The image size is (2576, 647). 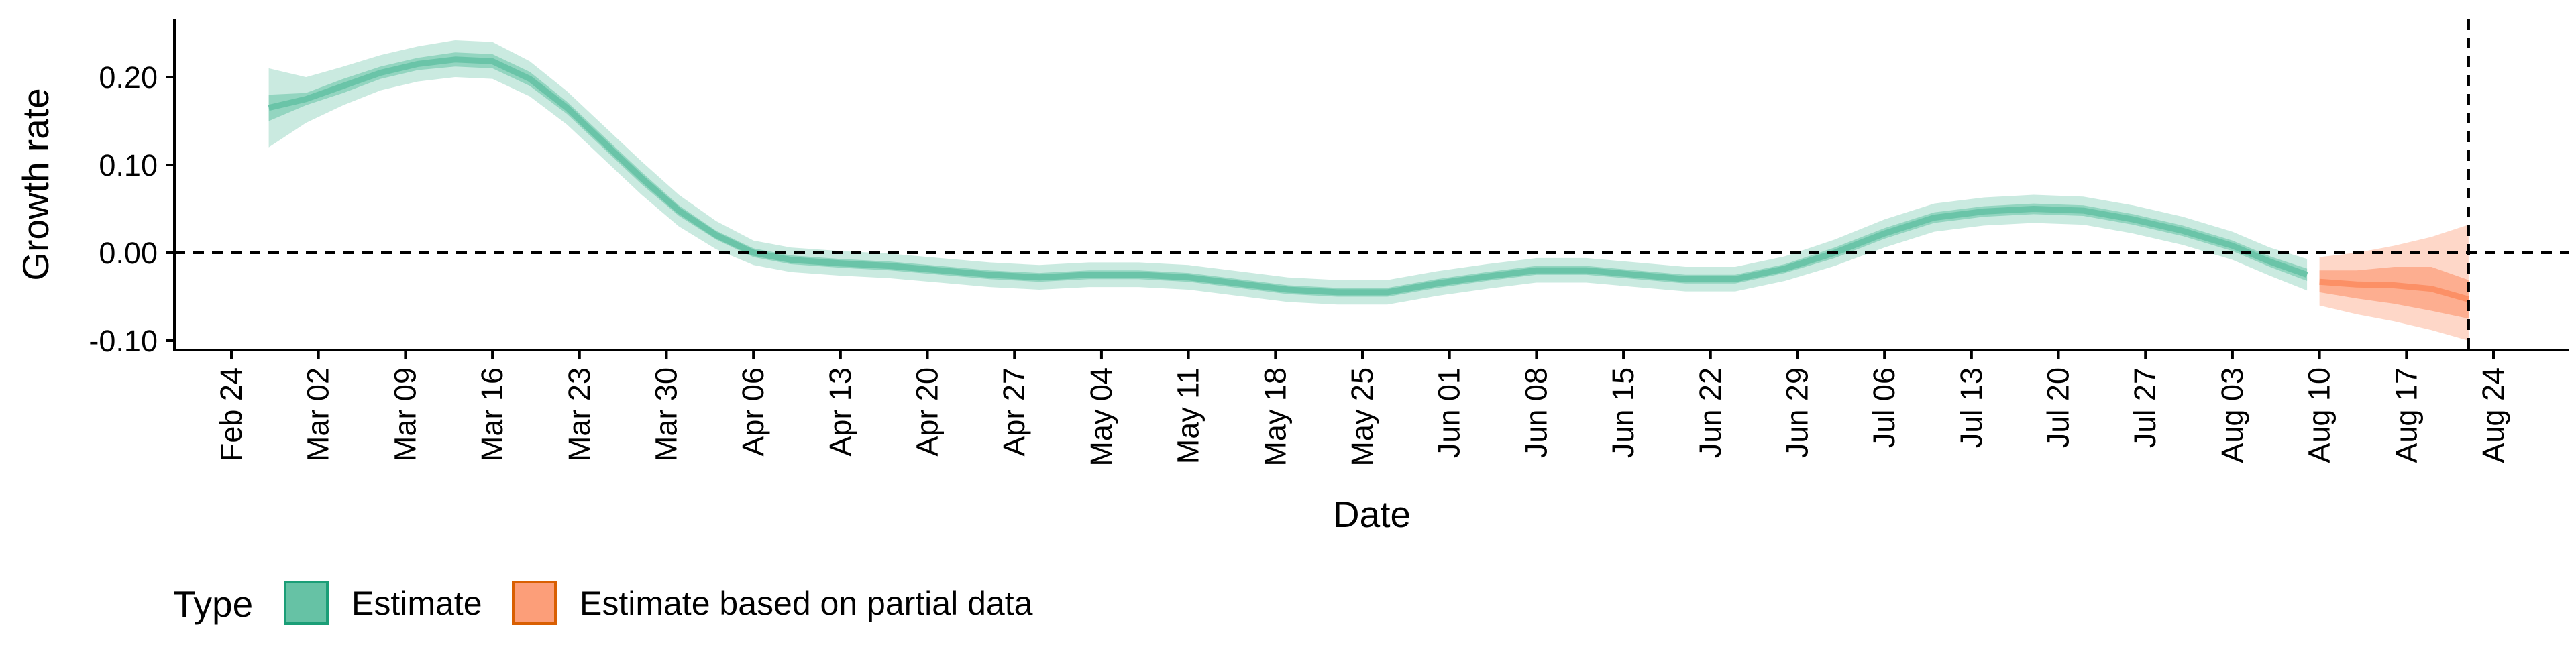 What do you see at coordinates (1971, 407) in the screenshot?
I see `x-tick-label: Jul 13` at bounding box center [1971, 407].